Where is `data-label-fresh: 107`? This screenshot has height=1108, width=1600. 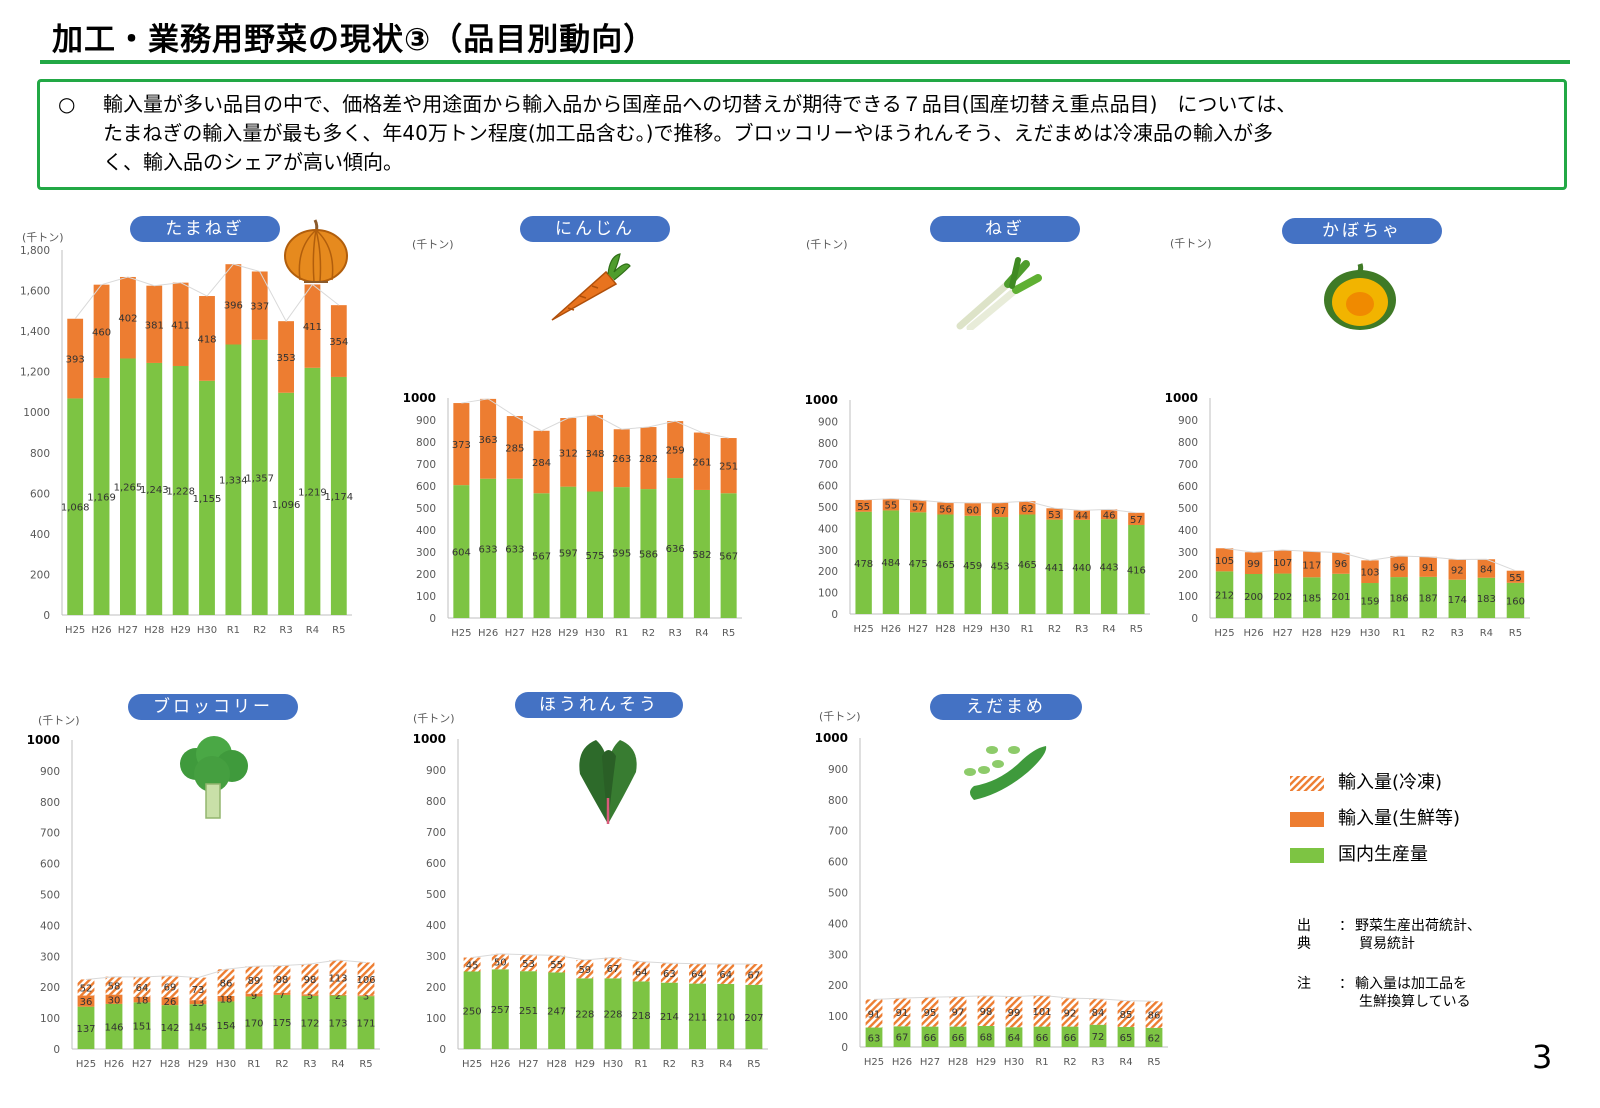 data-label-fresh: 107 is located at coordinates (1282, 563).